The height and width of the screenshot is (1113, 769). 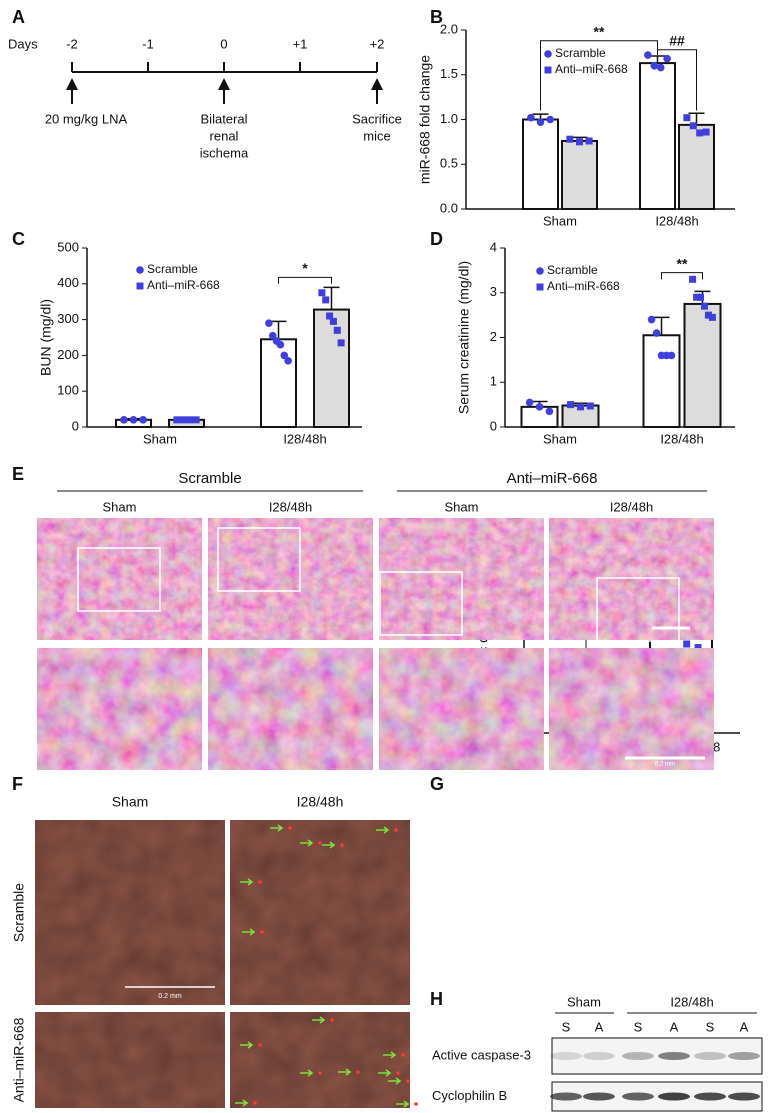 What do you see at coordinates (449, 73) in the screenshot?
I see `y-tick-label: 1.5` at bounding box center [449, 73].